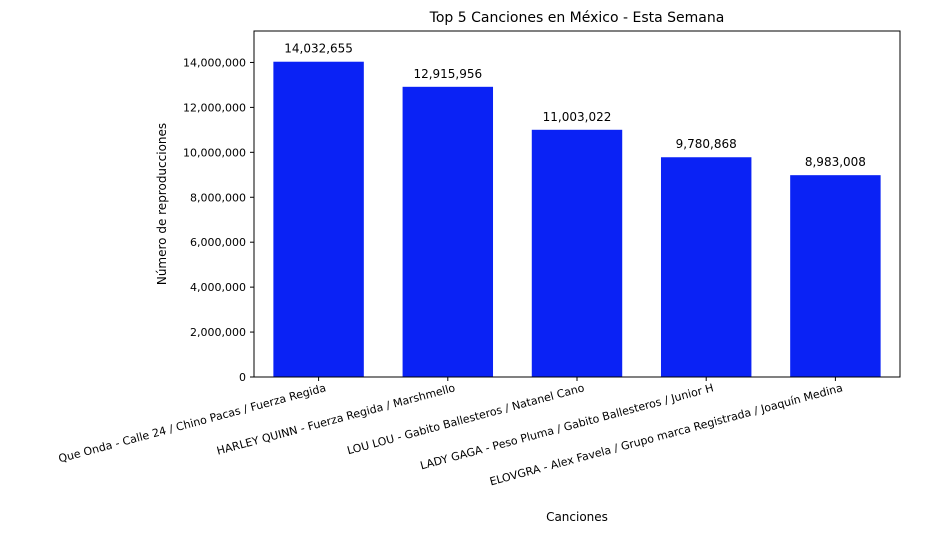  Describe the element at coordinates (577, 18) in the screenshot. I see `chart-title: Top 5 Canciones en México - Esta Semana` at that location.